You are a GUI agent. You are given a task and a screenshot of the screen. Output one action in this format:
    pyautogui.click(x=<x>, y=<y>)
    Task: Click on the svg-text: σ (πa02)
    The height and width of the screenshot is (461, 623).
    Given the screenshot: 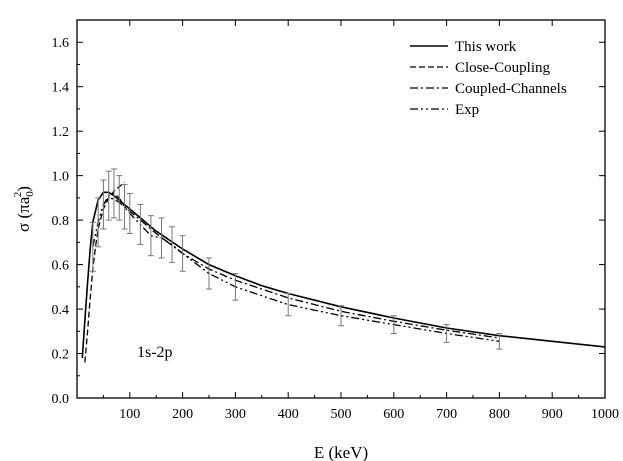 What is the action you would take?
    pyautogui.click(x=24, y=209)
    